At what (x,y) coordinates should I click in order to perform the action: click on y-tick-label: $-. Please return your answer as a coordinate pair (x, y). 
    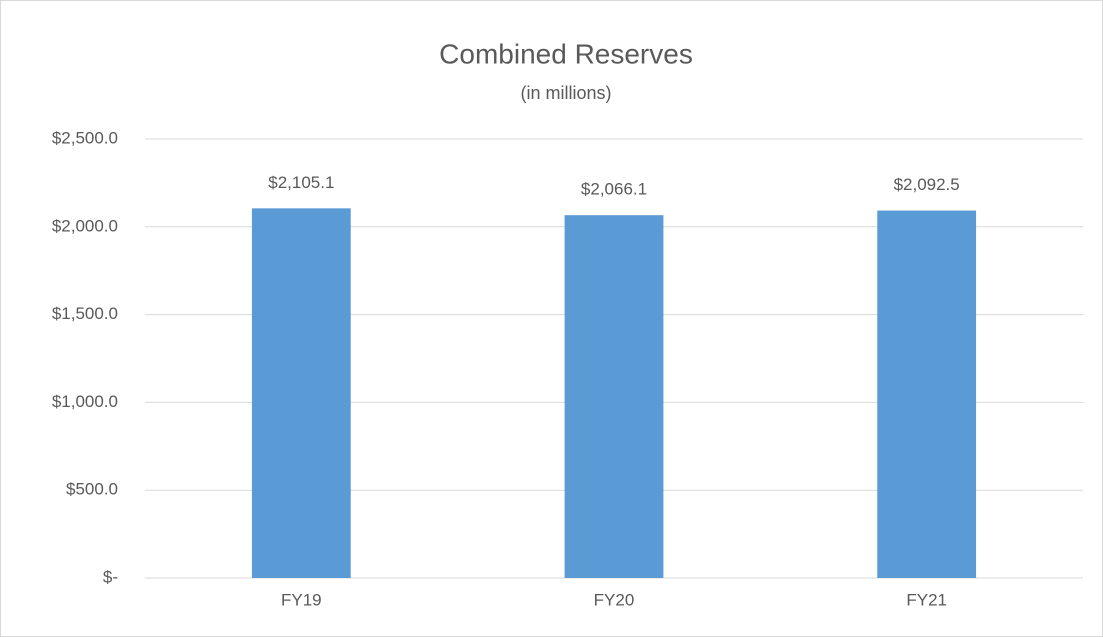
    Looking at the image, I should click on (110, 576).